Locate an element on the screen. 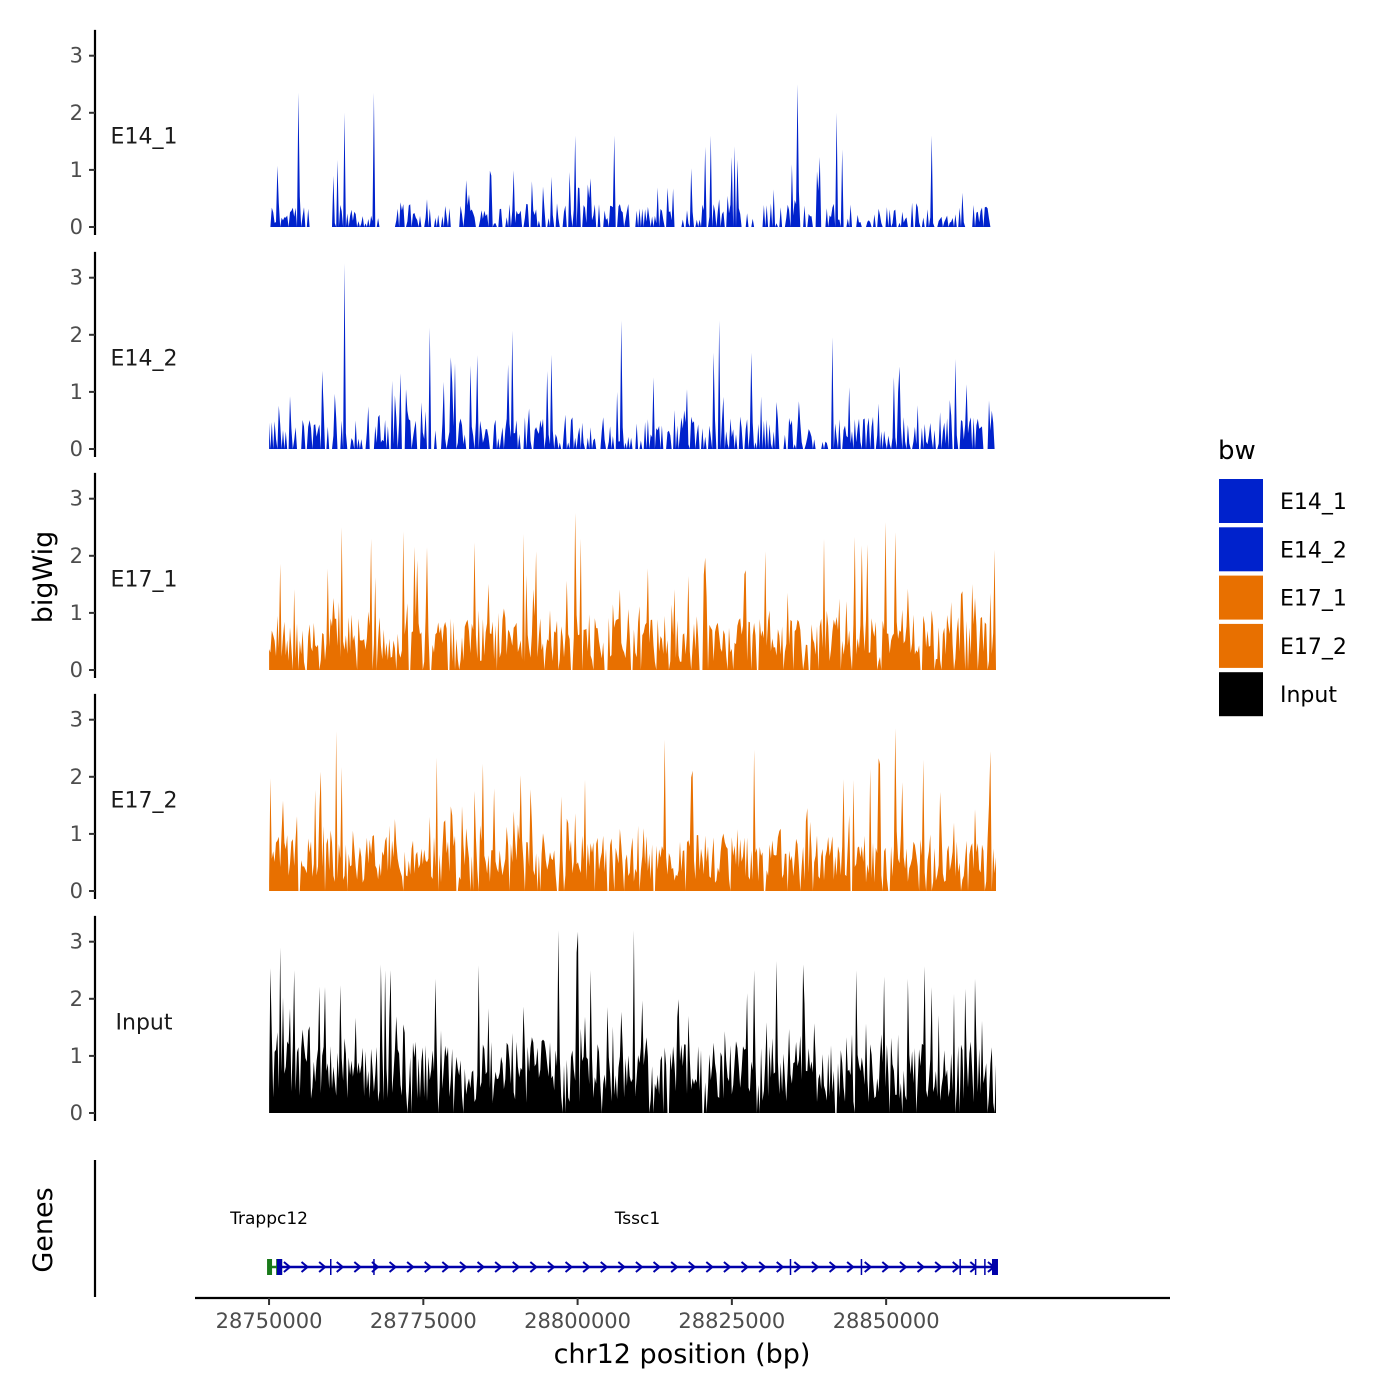 The width and height of the screenshot is (1400, 1400). x-tick-label: 28800000 is located at coordinates (577, 1321).